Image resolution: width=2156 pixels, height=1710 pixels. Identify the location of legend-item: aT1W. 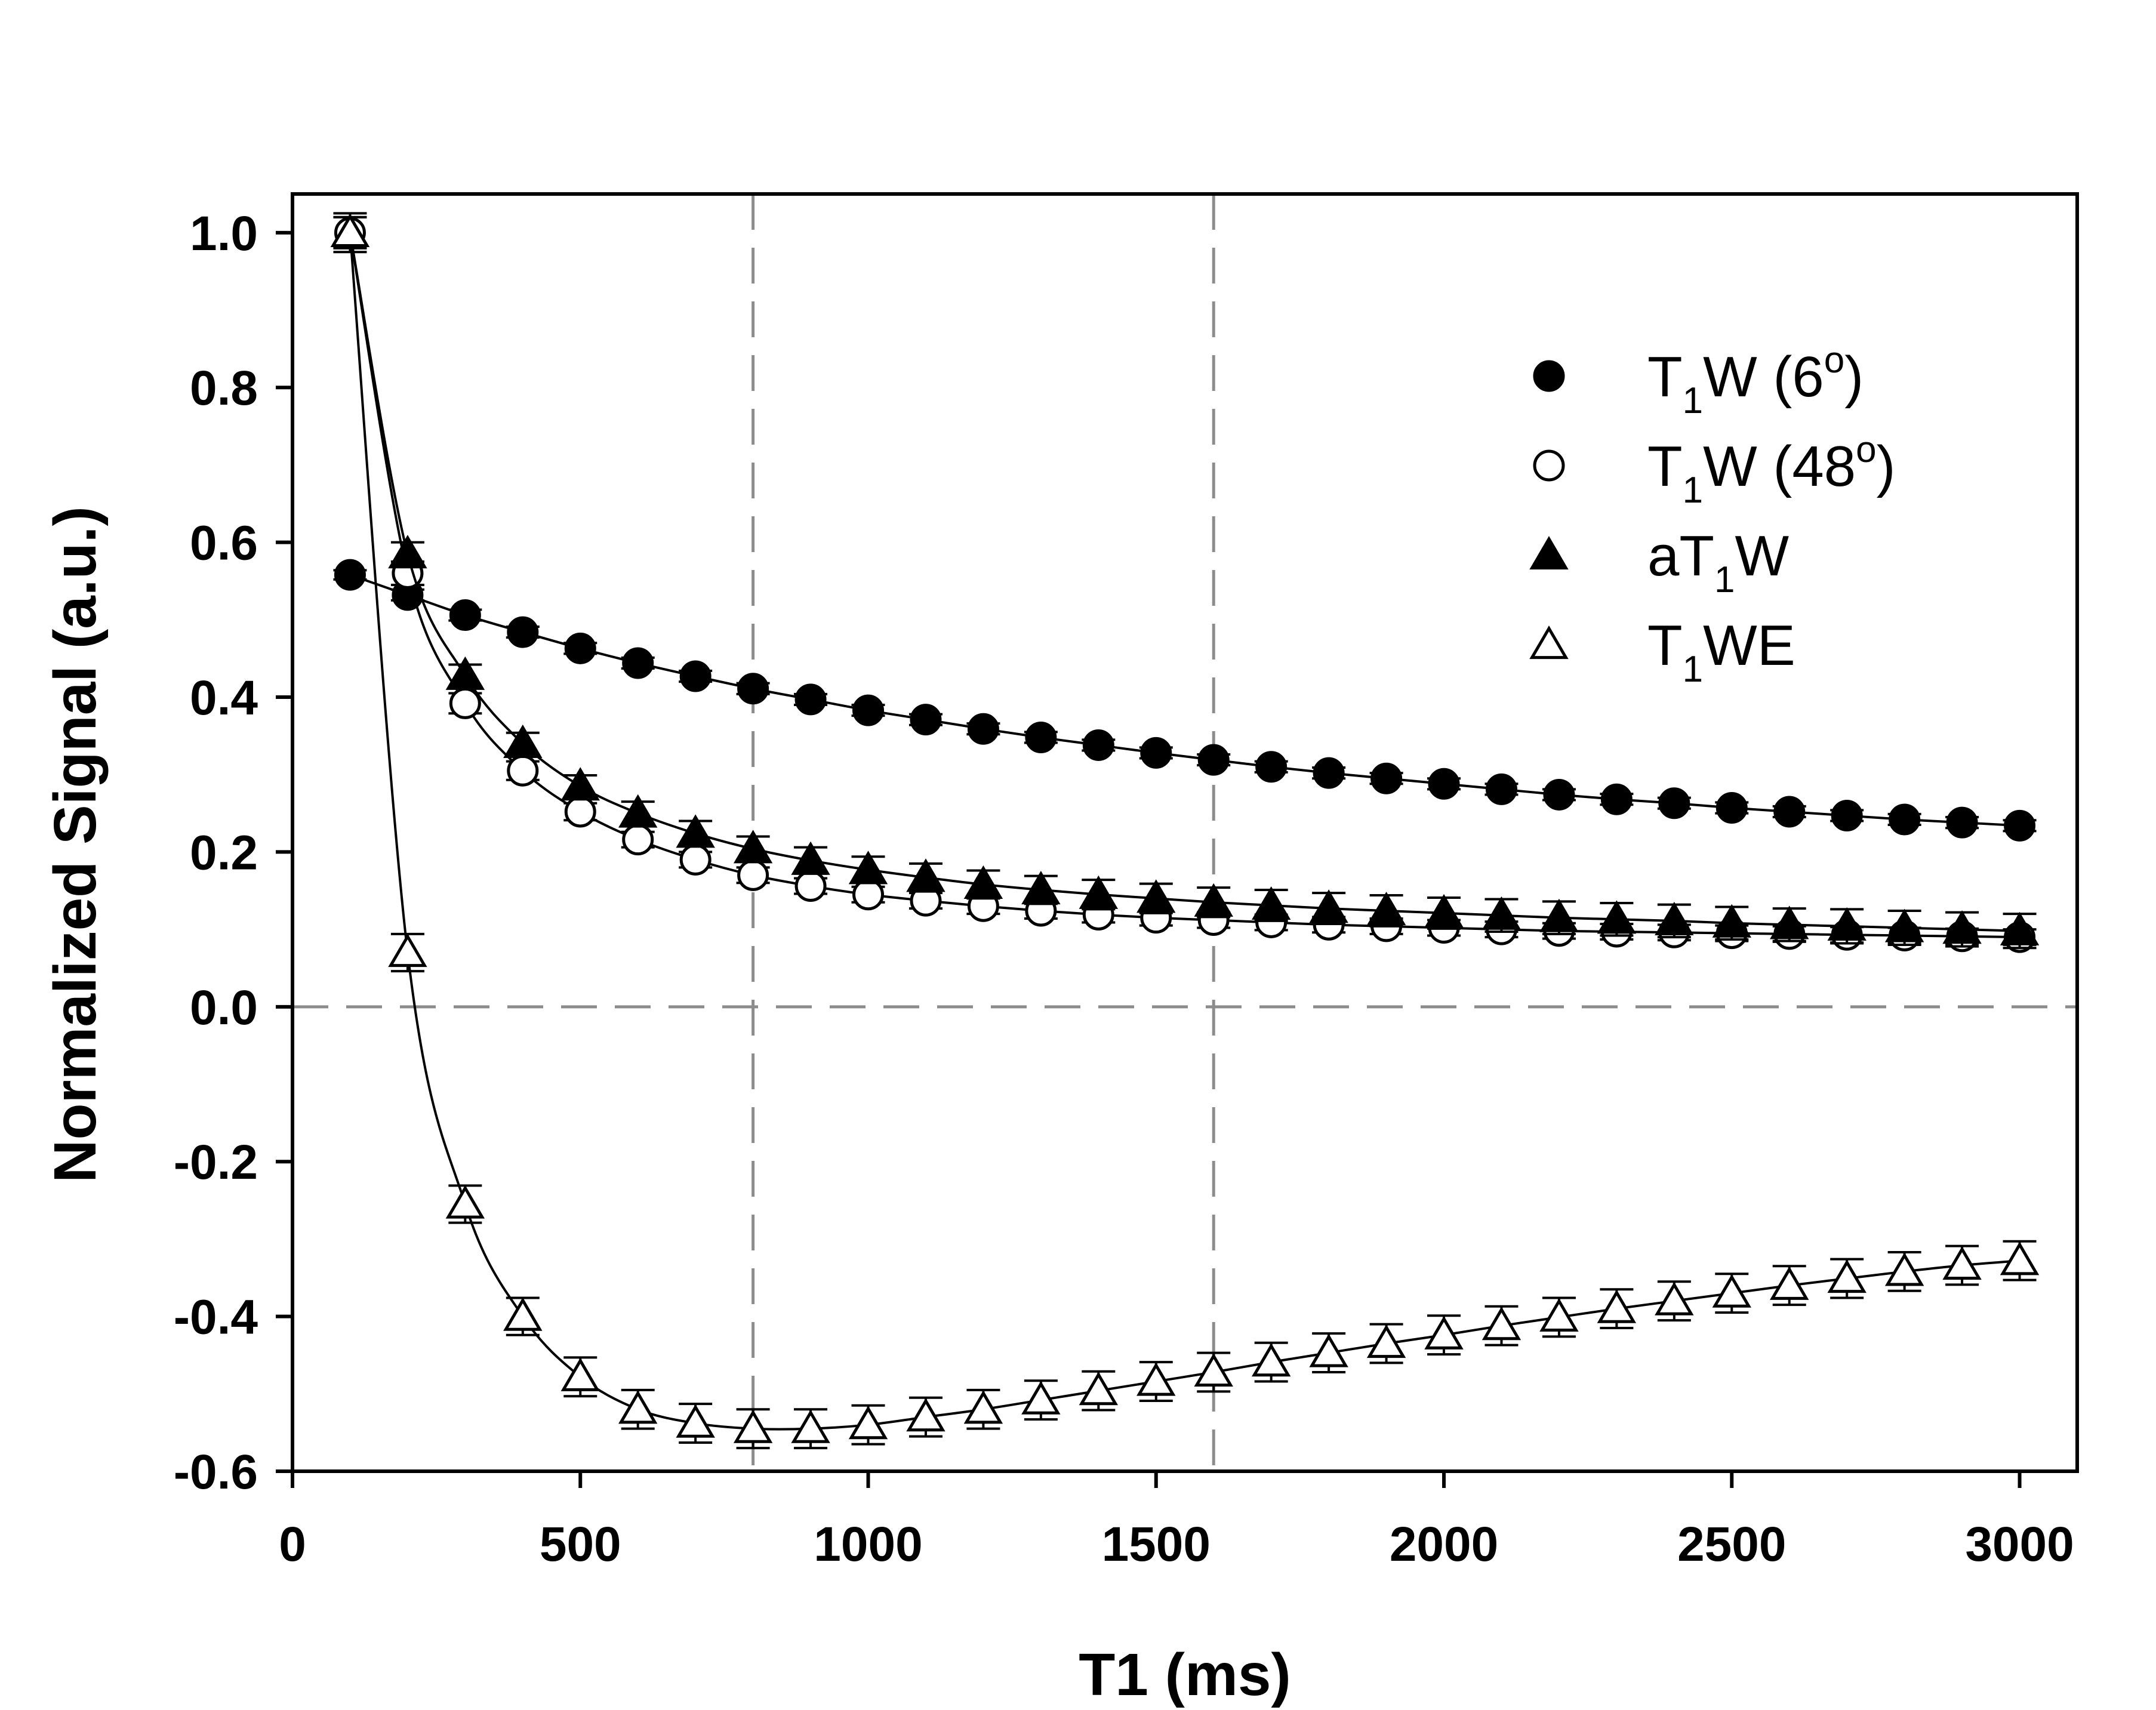
(1659, 562).